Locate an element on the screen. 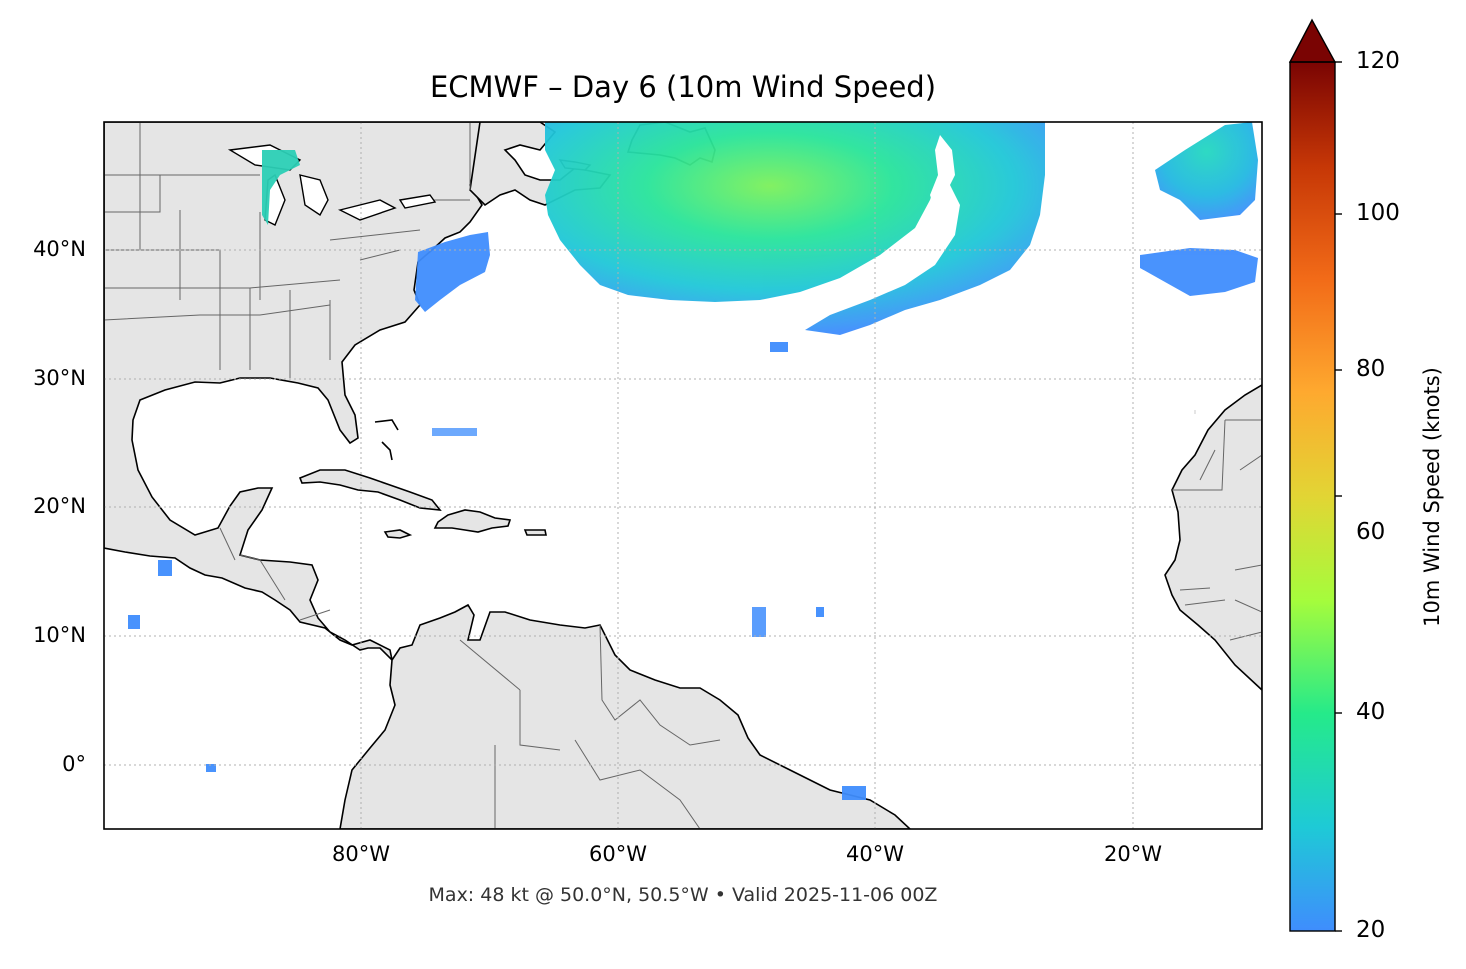 This screenshot has height=969, width=1466. wind-spot-bermuda is located at coordinates (779, 347).